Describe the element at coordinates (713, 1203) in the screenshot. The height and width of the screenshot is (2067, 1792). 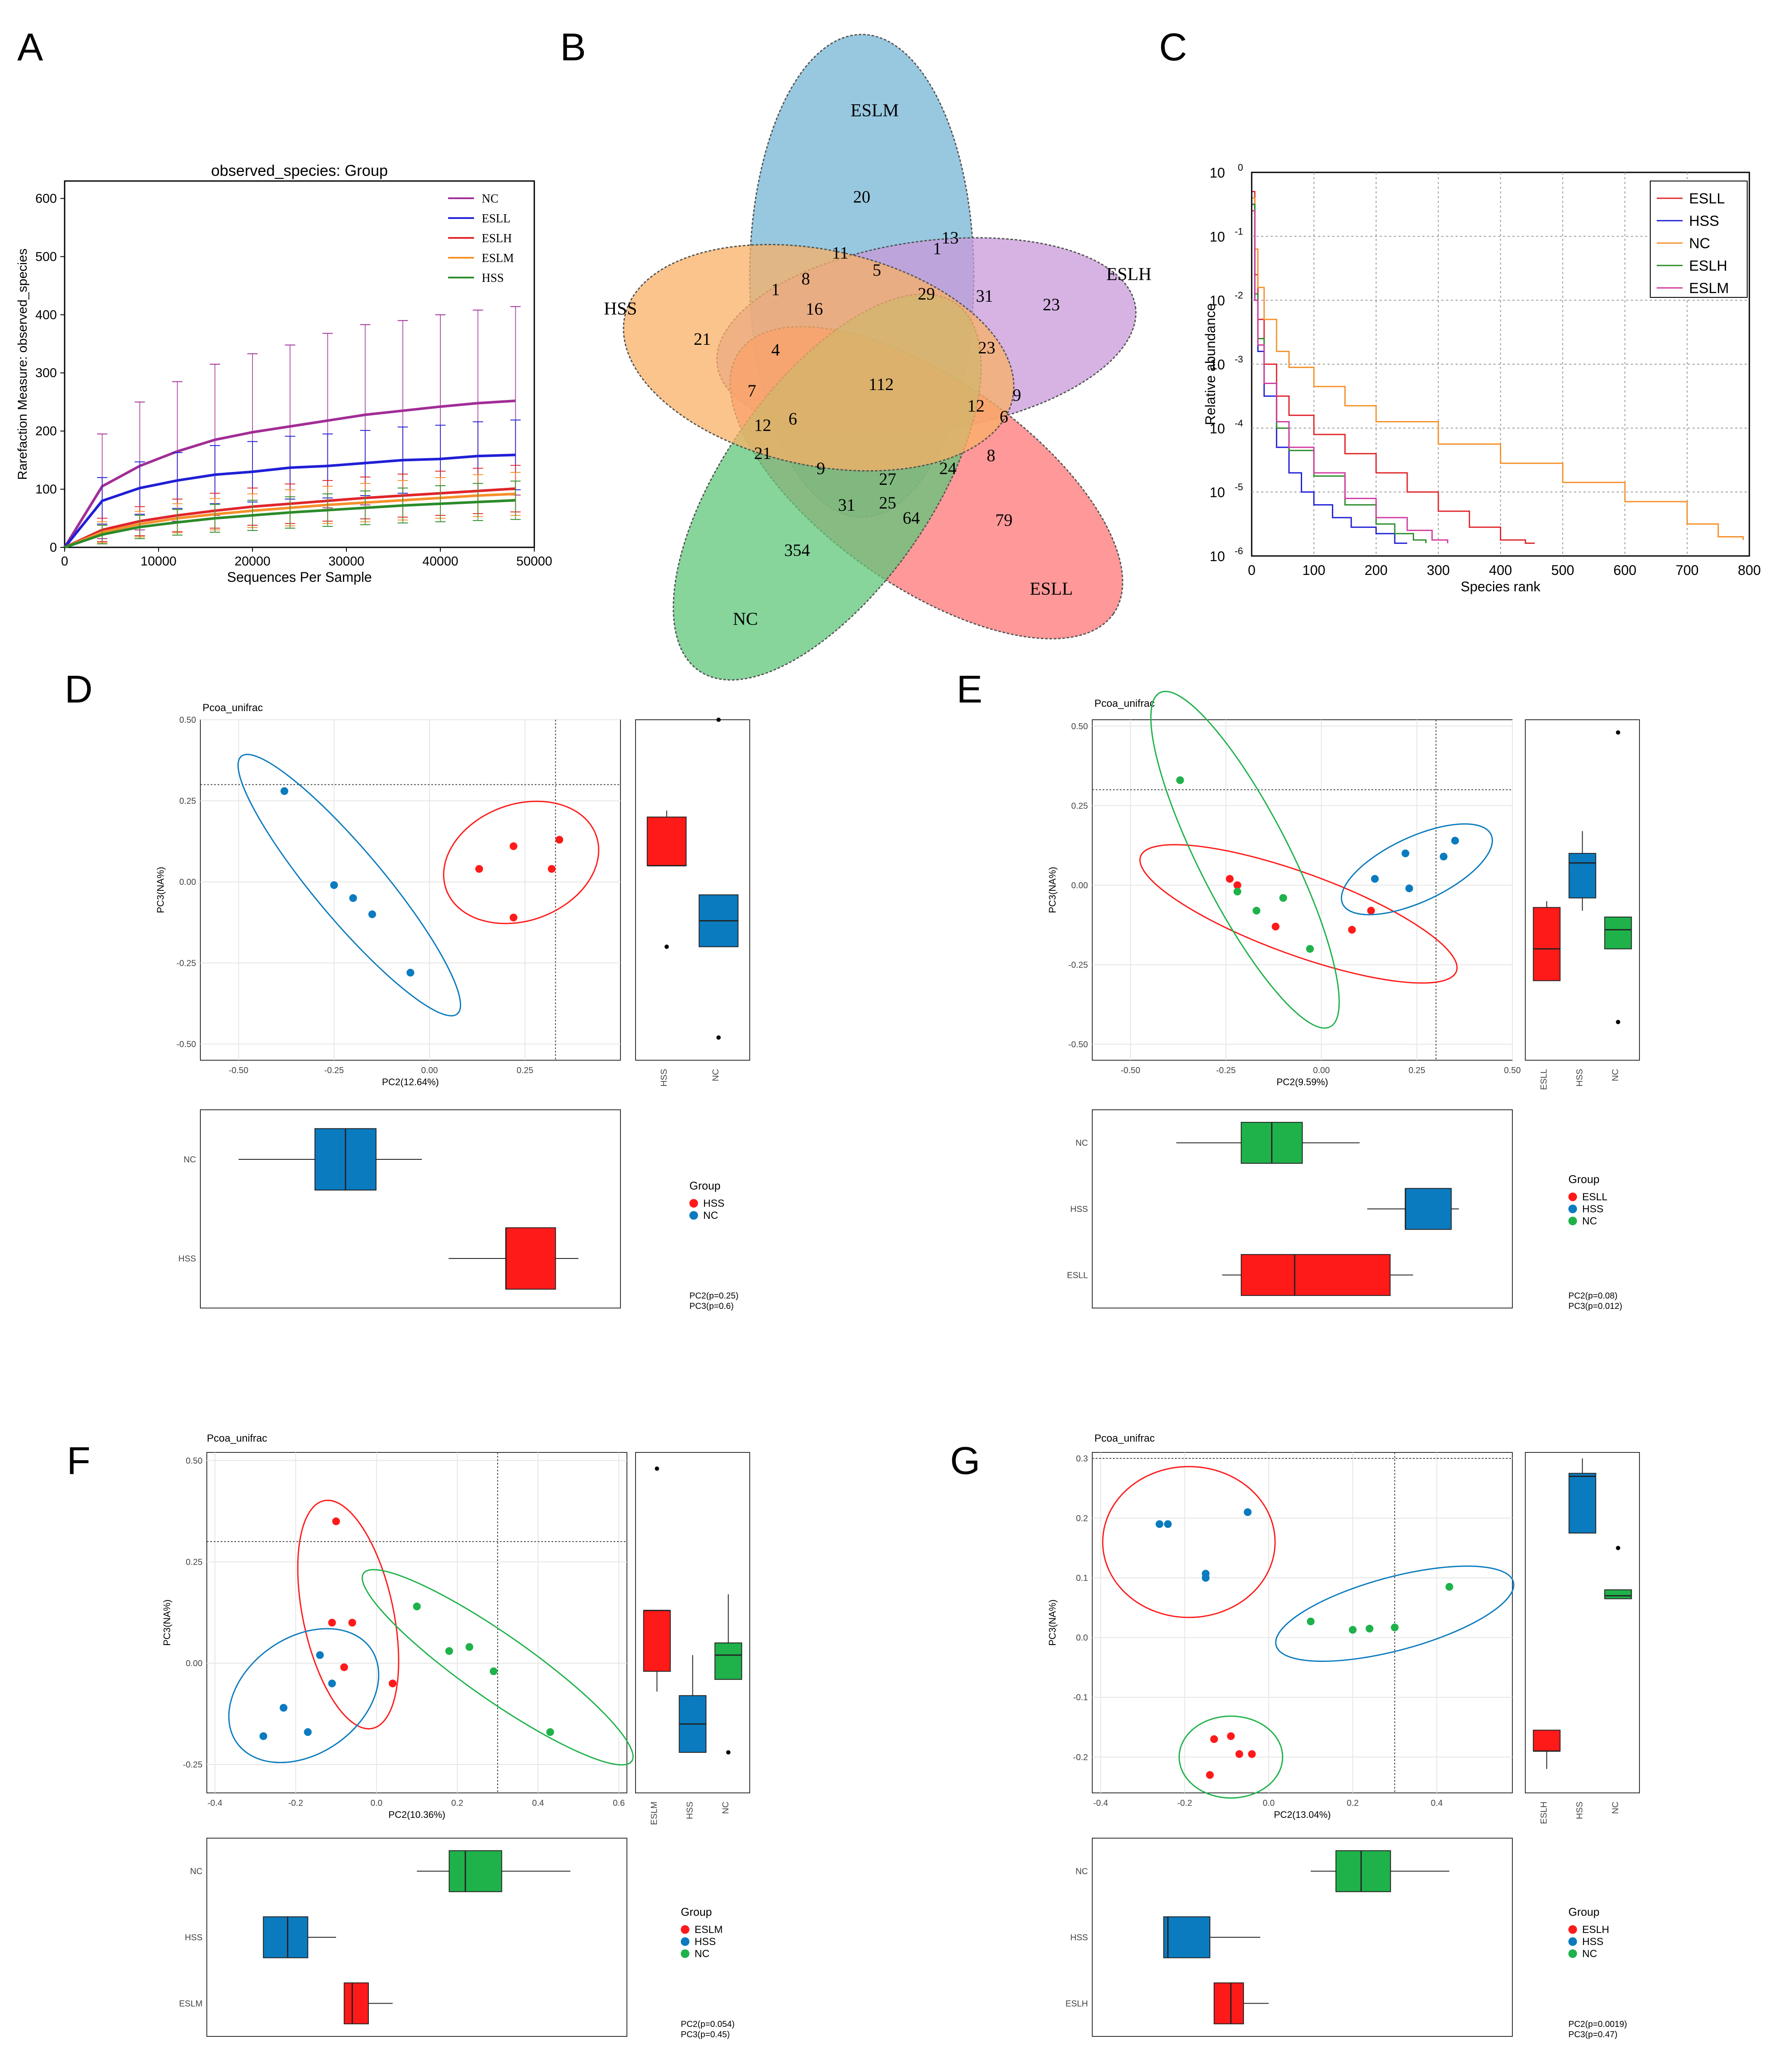
I see `legend-label-hss: HSS` at that location.